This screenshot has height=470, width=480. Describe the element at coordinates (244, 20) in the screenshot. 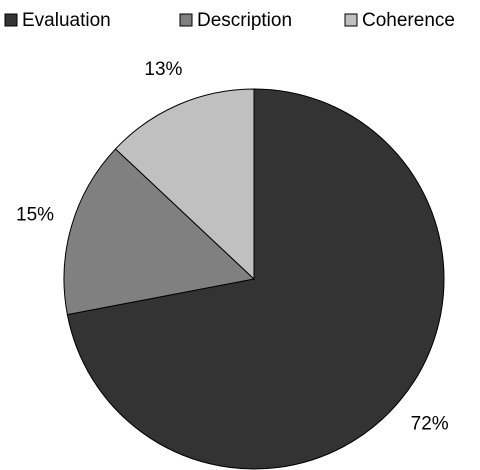

I see `legend-label: Description` at that location.